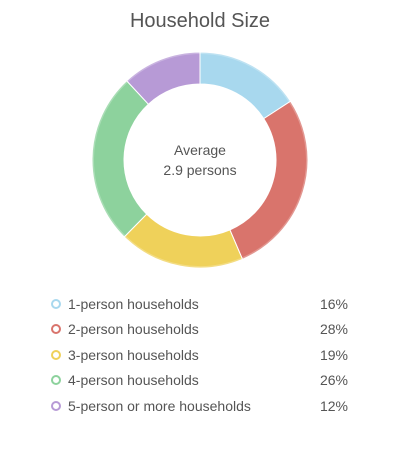 The height and width of the screenshot is (453, 400). I want to click on legend-value: 16%, so click(333, 303).